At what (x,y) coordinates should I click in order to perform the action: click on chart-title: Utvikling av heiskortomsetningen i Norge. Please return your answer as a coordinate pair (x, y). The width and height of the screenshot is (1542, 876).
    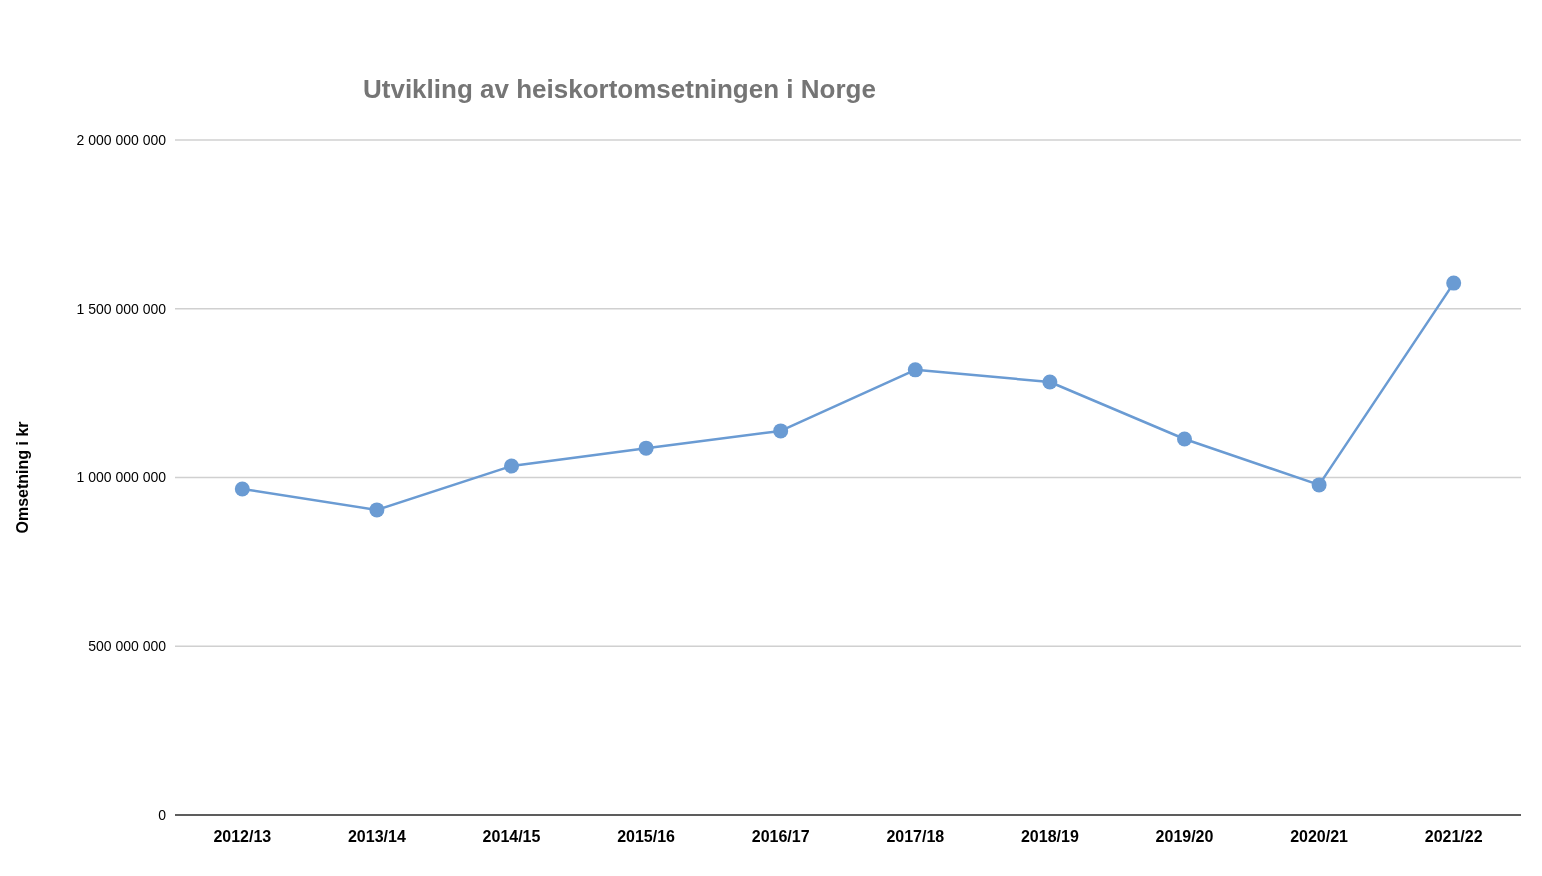
    Looking at the image, I should click on (619, 89).